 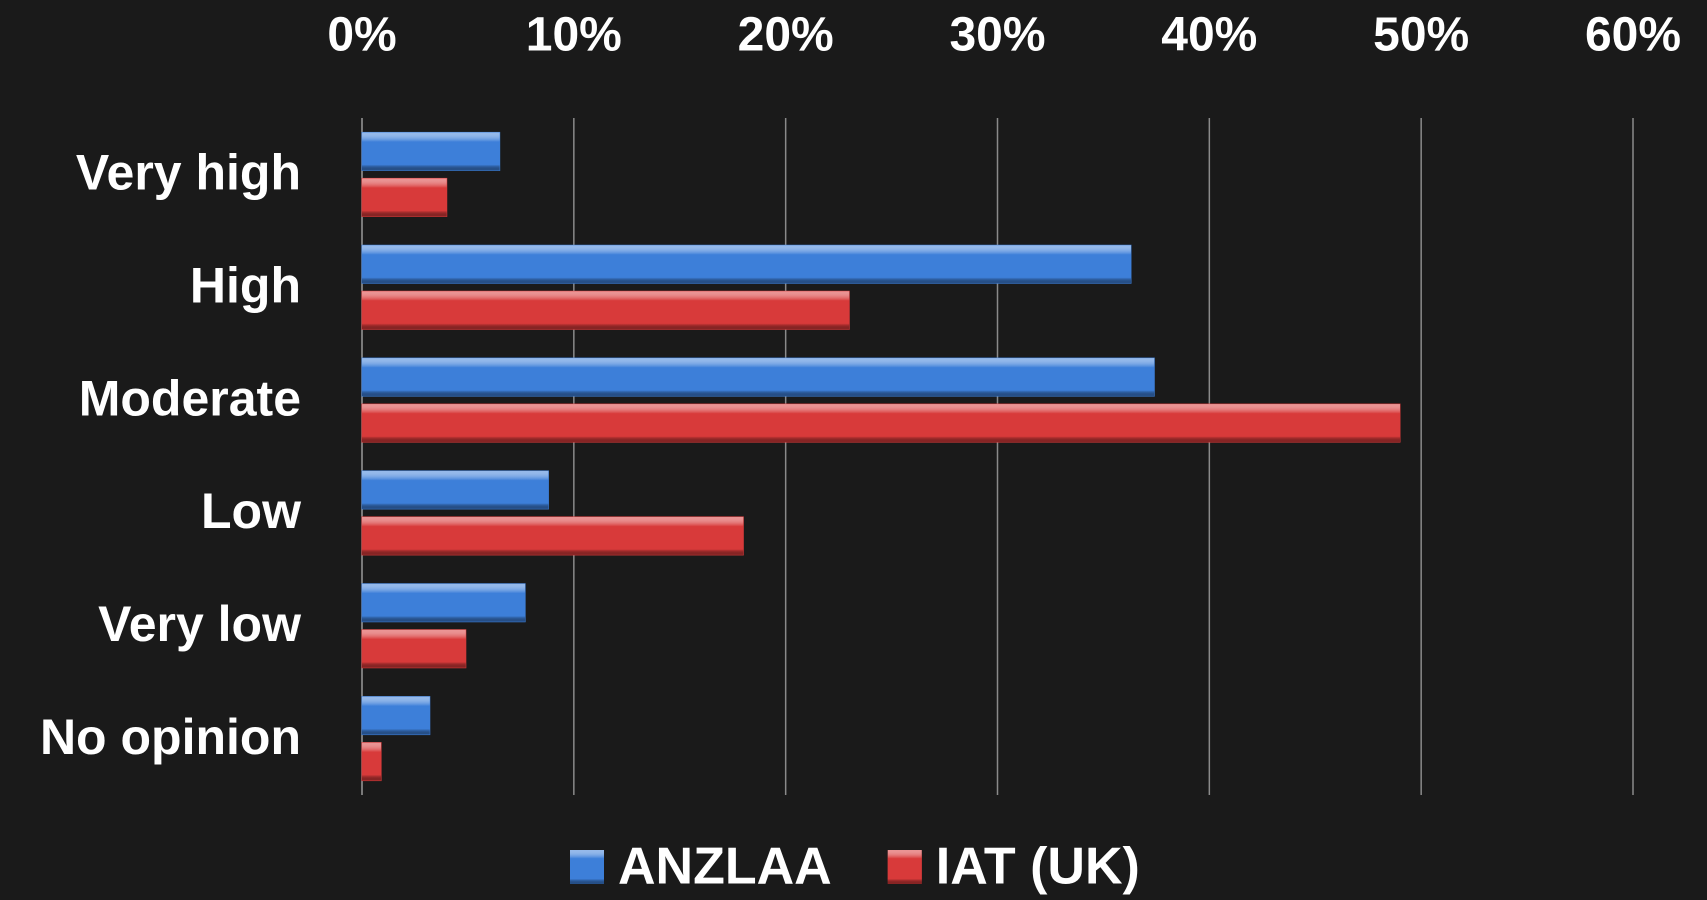 I want to click on x-tick-label: 10%, so click(x=574, y=35).